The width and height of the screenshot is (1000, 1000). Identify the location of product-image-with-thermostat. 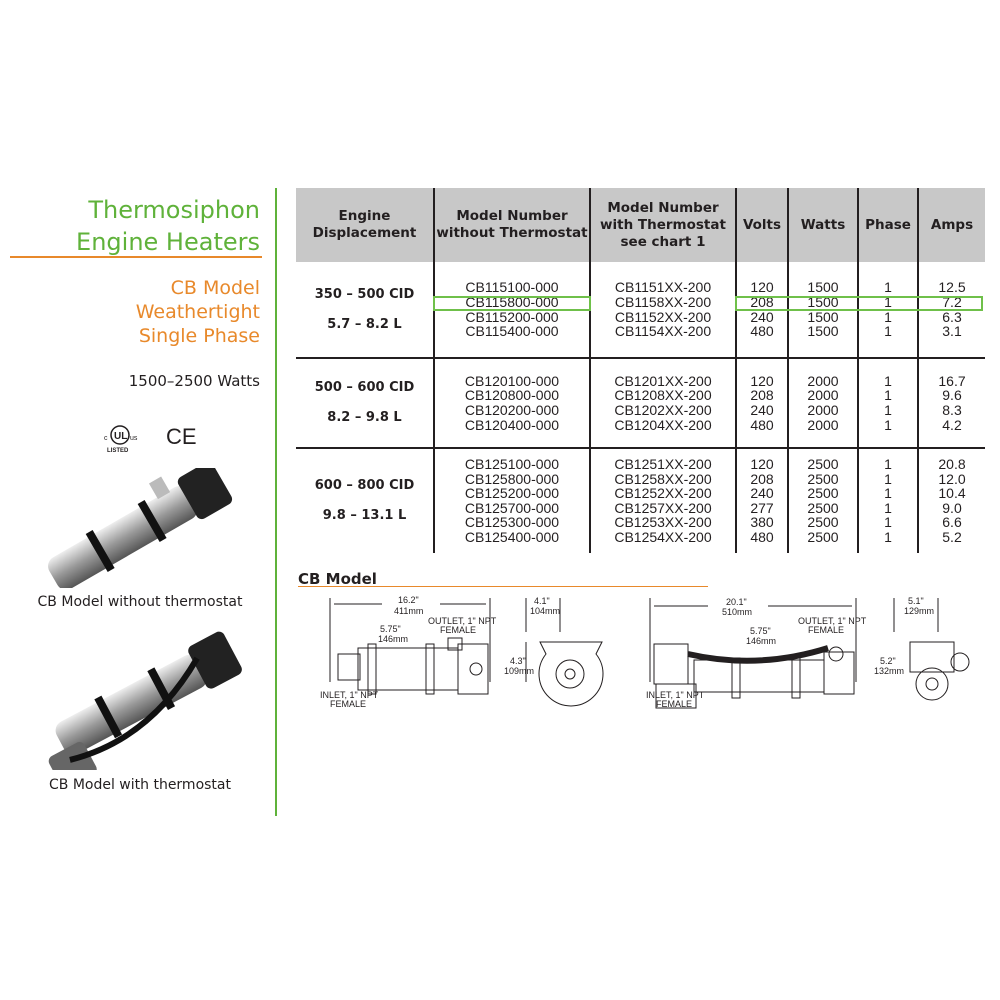
(145, 700).